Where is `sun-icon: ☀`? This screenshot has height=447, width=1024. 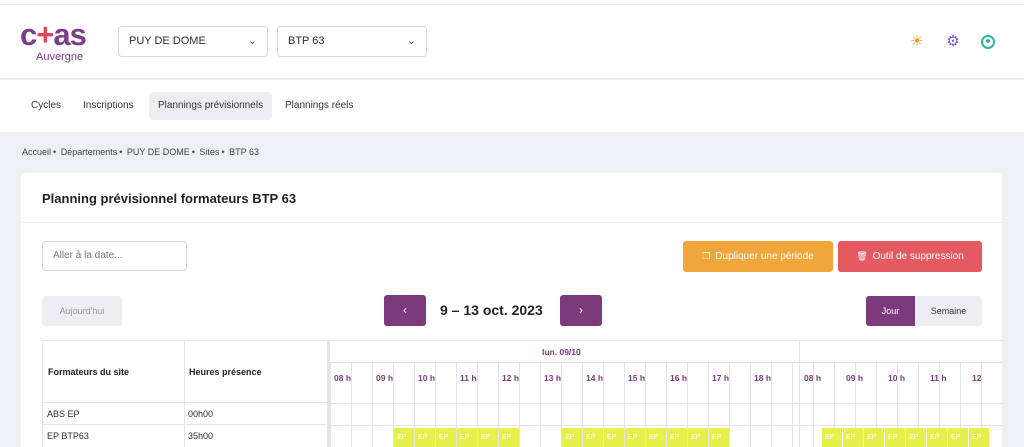
sun-icon: ☀ is located at coordinates (917, 41).